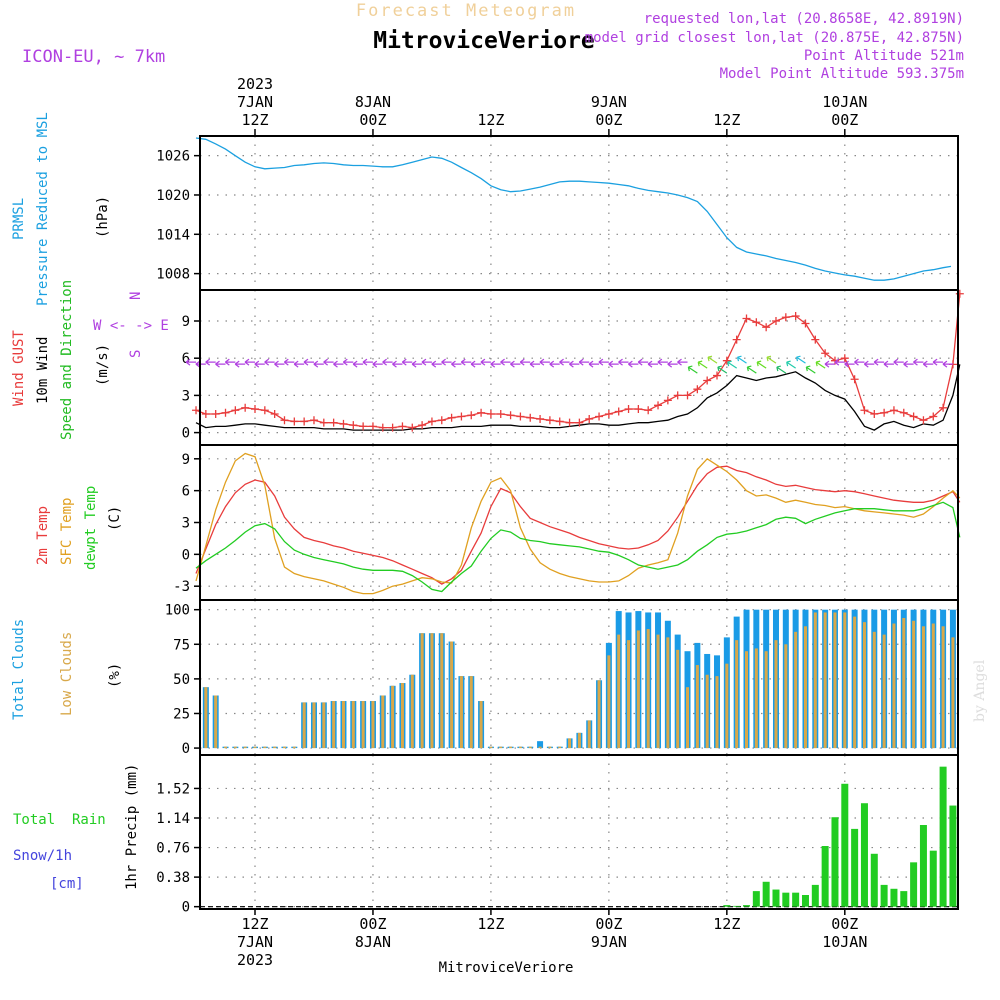 The width and height of the screenshot is (1000, 1000). Describe the element at coordinates (173, 275) in the screenshot. I see `y-tick-label: 1008` at that location.